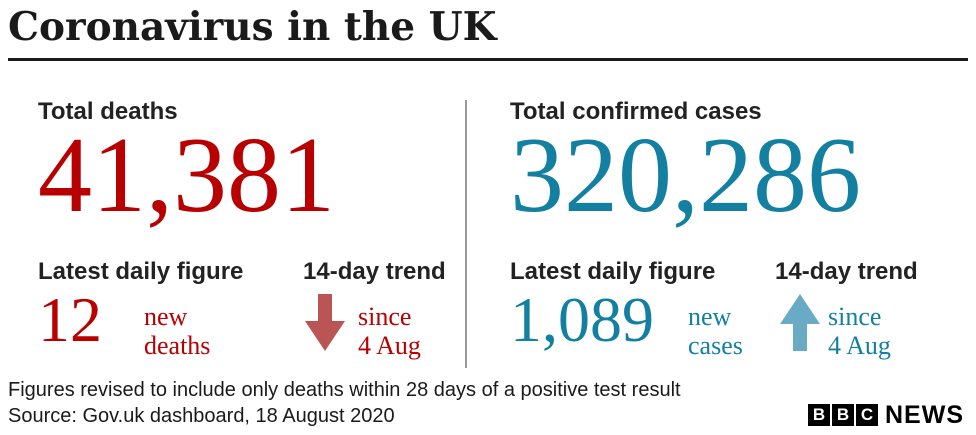  I want to click on deaths-daily-unit-line2: deaths, so click(177, 345).